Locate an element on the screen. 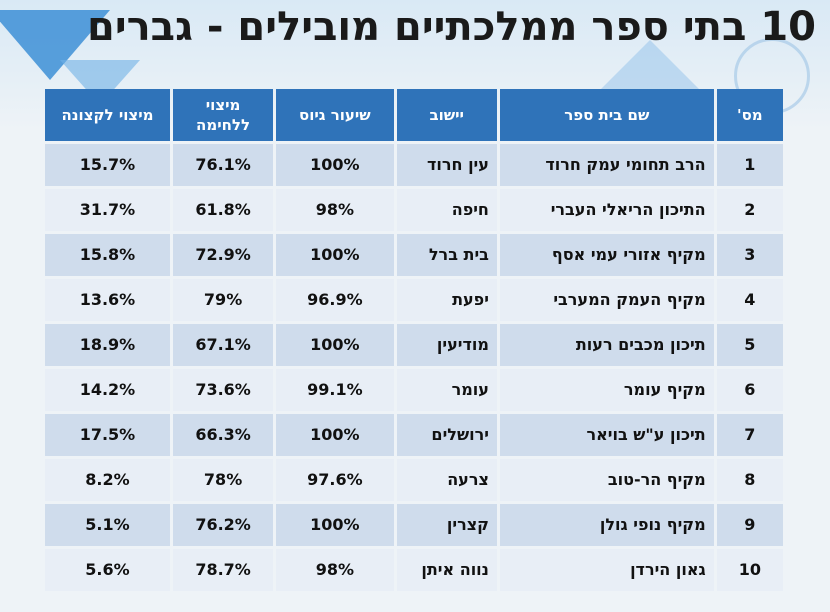  cell-city: מודיעין is located at coordinates (446, 345).